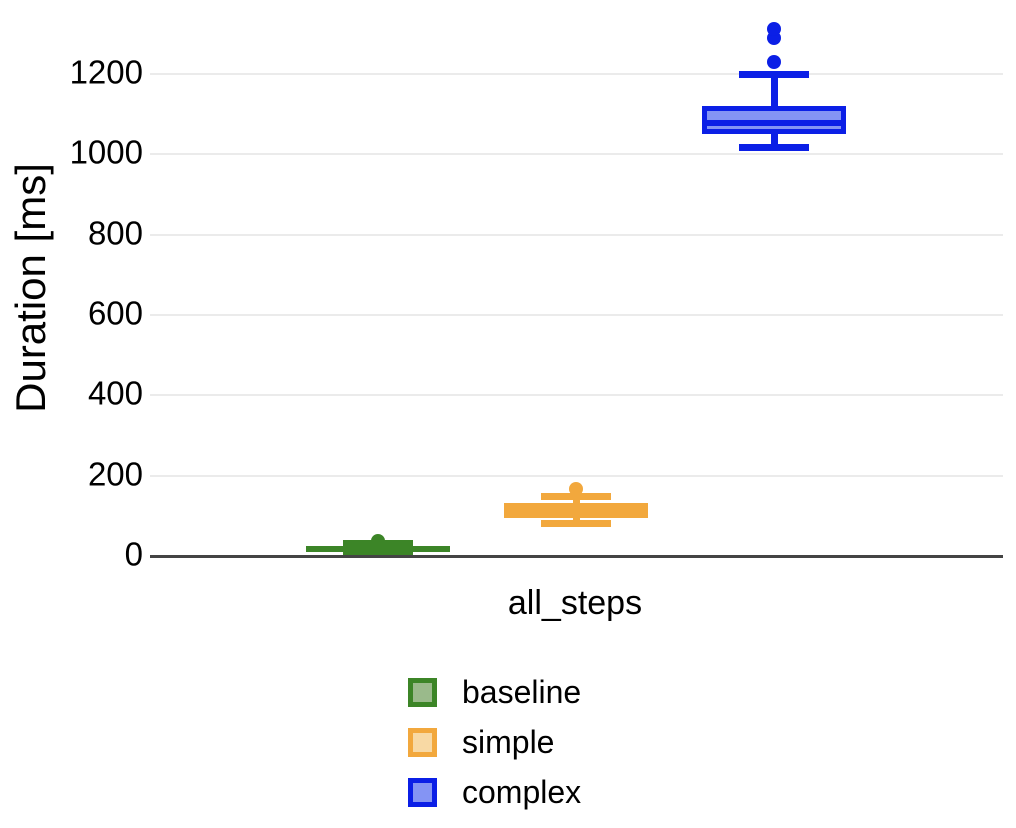  What do you see at coordinates (522, 692) in the screenshot?
I see `legend-label-baseline: baseline` at bounding box center [522, 692].